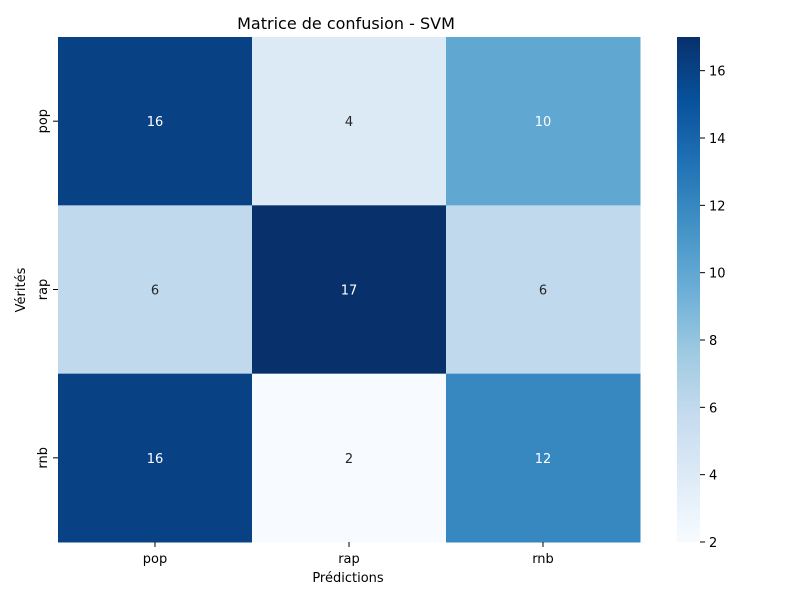 The height and width of the screenshot is (605, 800). I want to click on y-tick-label-pop: pop, so click(43, 121).